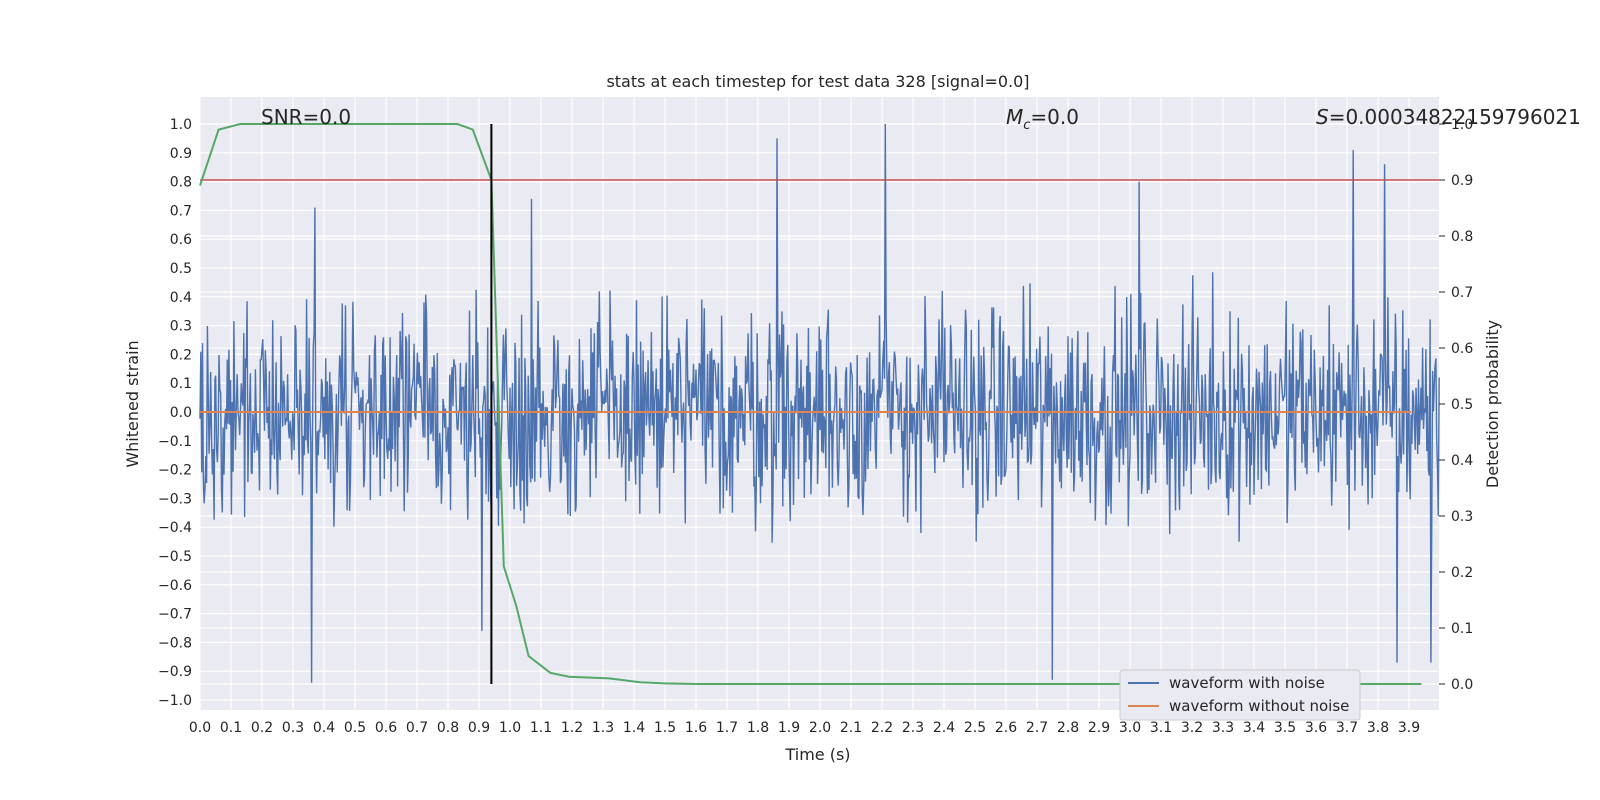 This screenshot has width=1600, height=800. I want to click on x-tick-label: 3.3, so click(1223, 728).